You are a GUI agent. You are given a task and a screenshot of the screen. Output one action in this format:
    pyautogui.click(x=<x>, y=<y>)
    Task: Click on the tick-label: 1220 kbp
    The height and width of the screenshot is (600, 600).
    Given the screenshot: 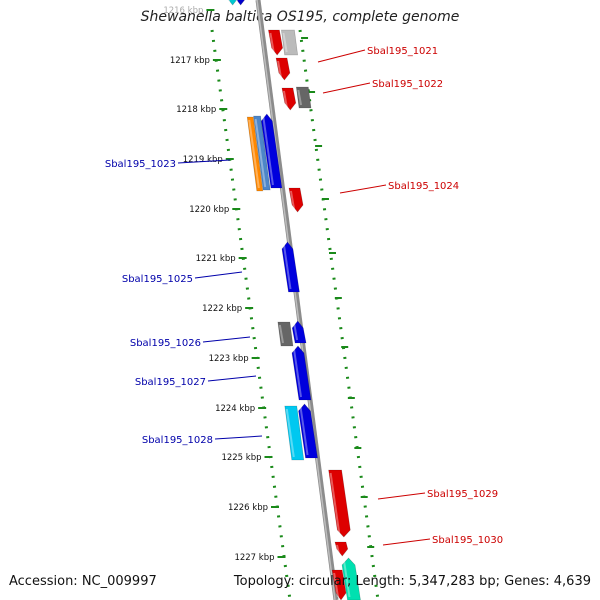 What is the action you would take?
    pyautogui.click(x=209, y=210)
    